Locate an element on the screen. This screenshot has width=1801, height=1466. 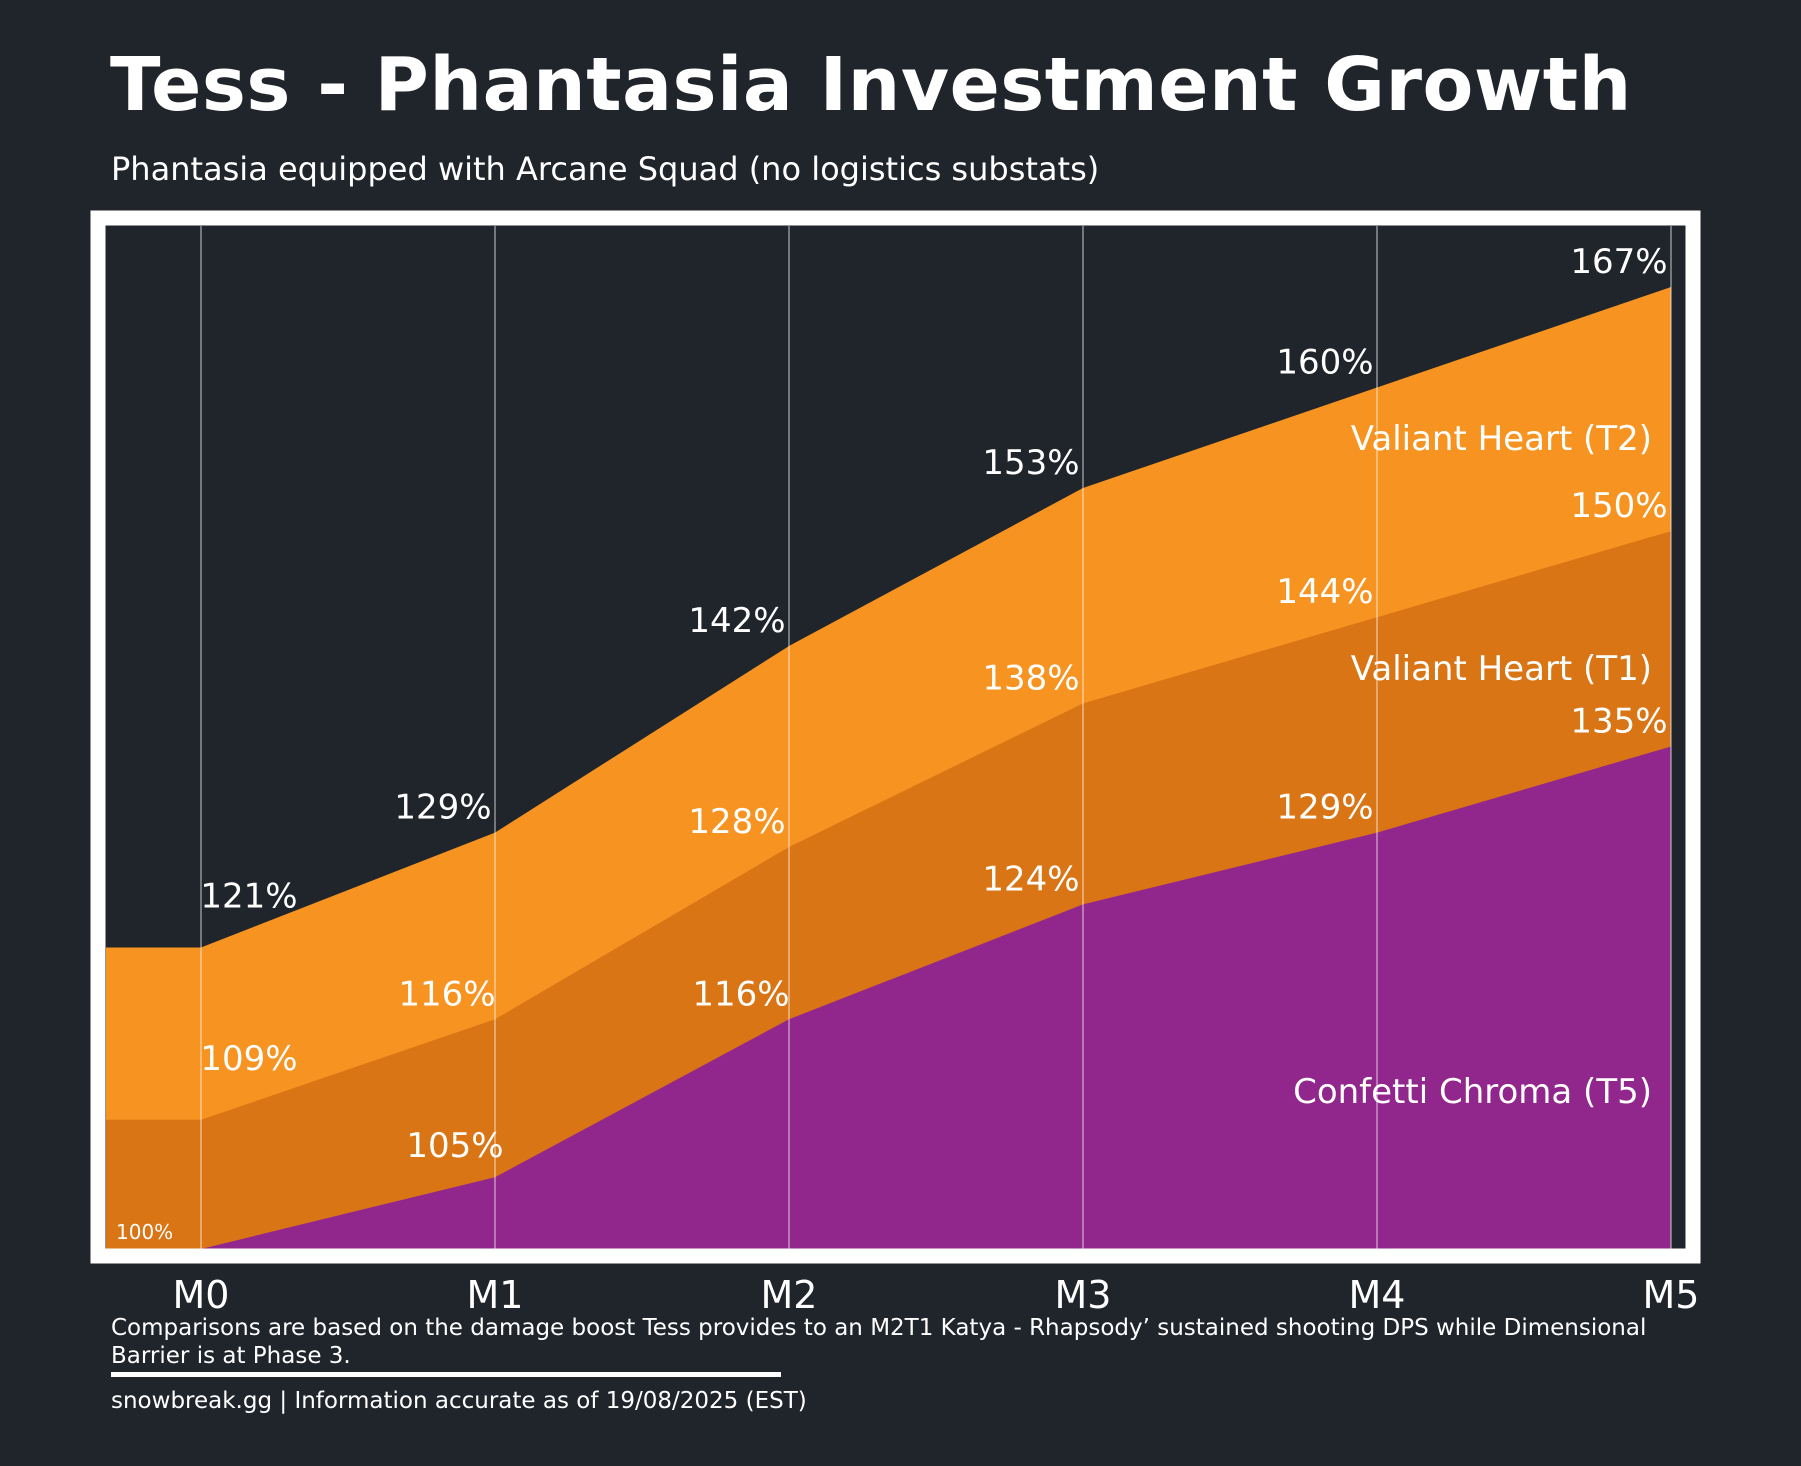
data-label: 135% is located at coordinates (1618, 721).